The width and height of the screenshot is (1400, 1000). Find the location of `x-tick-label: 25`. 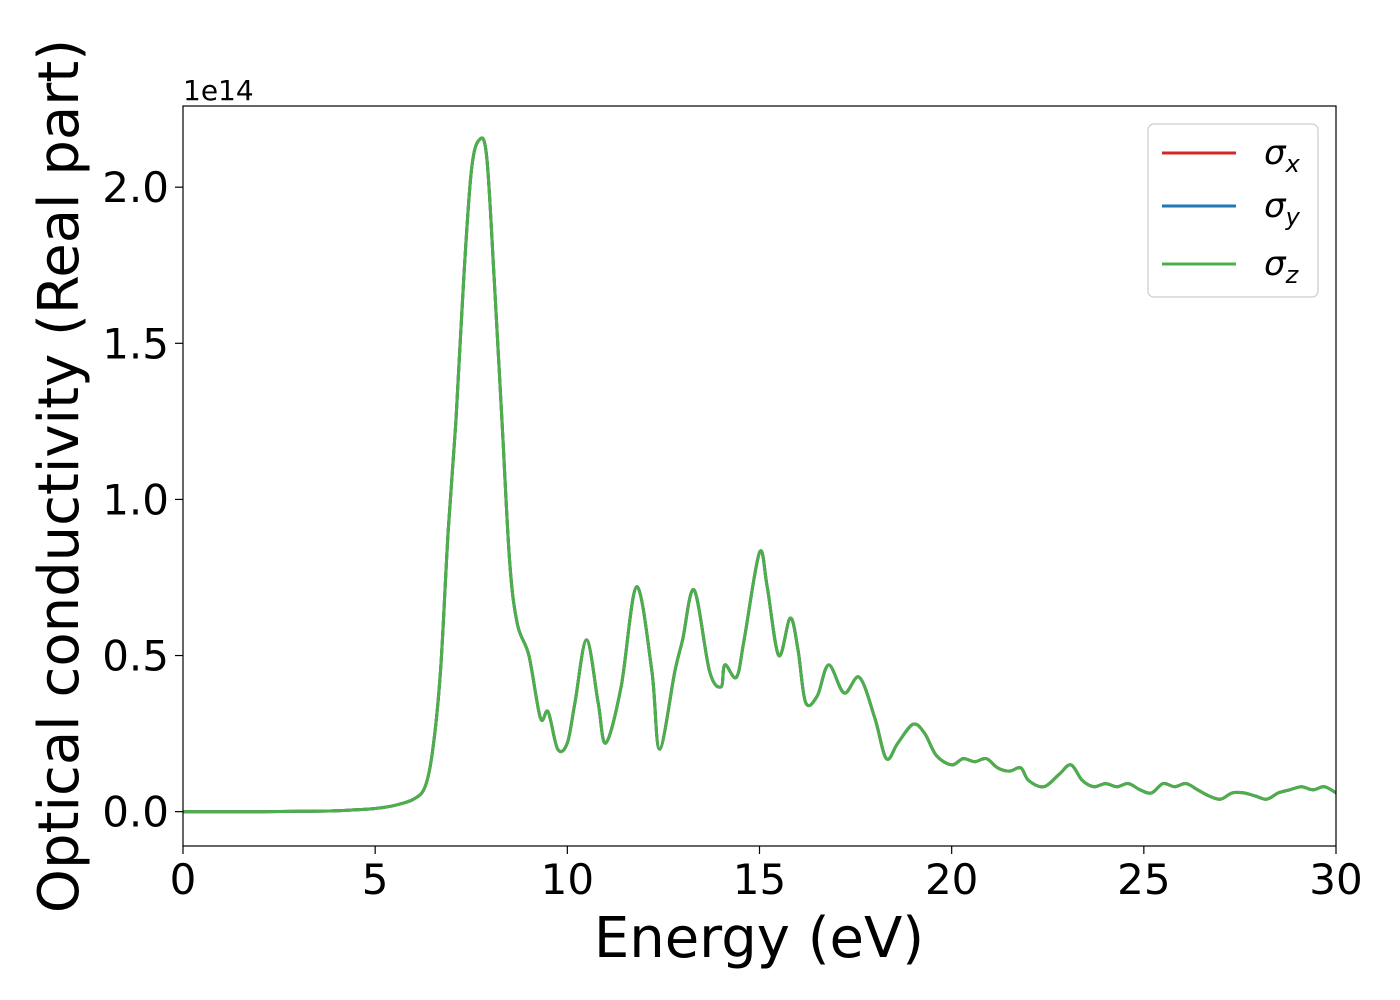

x-tick-label: 25 is located at coordinates (1143, 879).